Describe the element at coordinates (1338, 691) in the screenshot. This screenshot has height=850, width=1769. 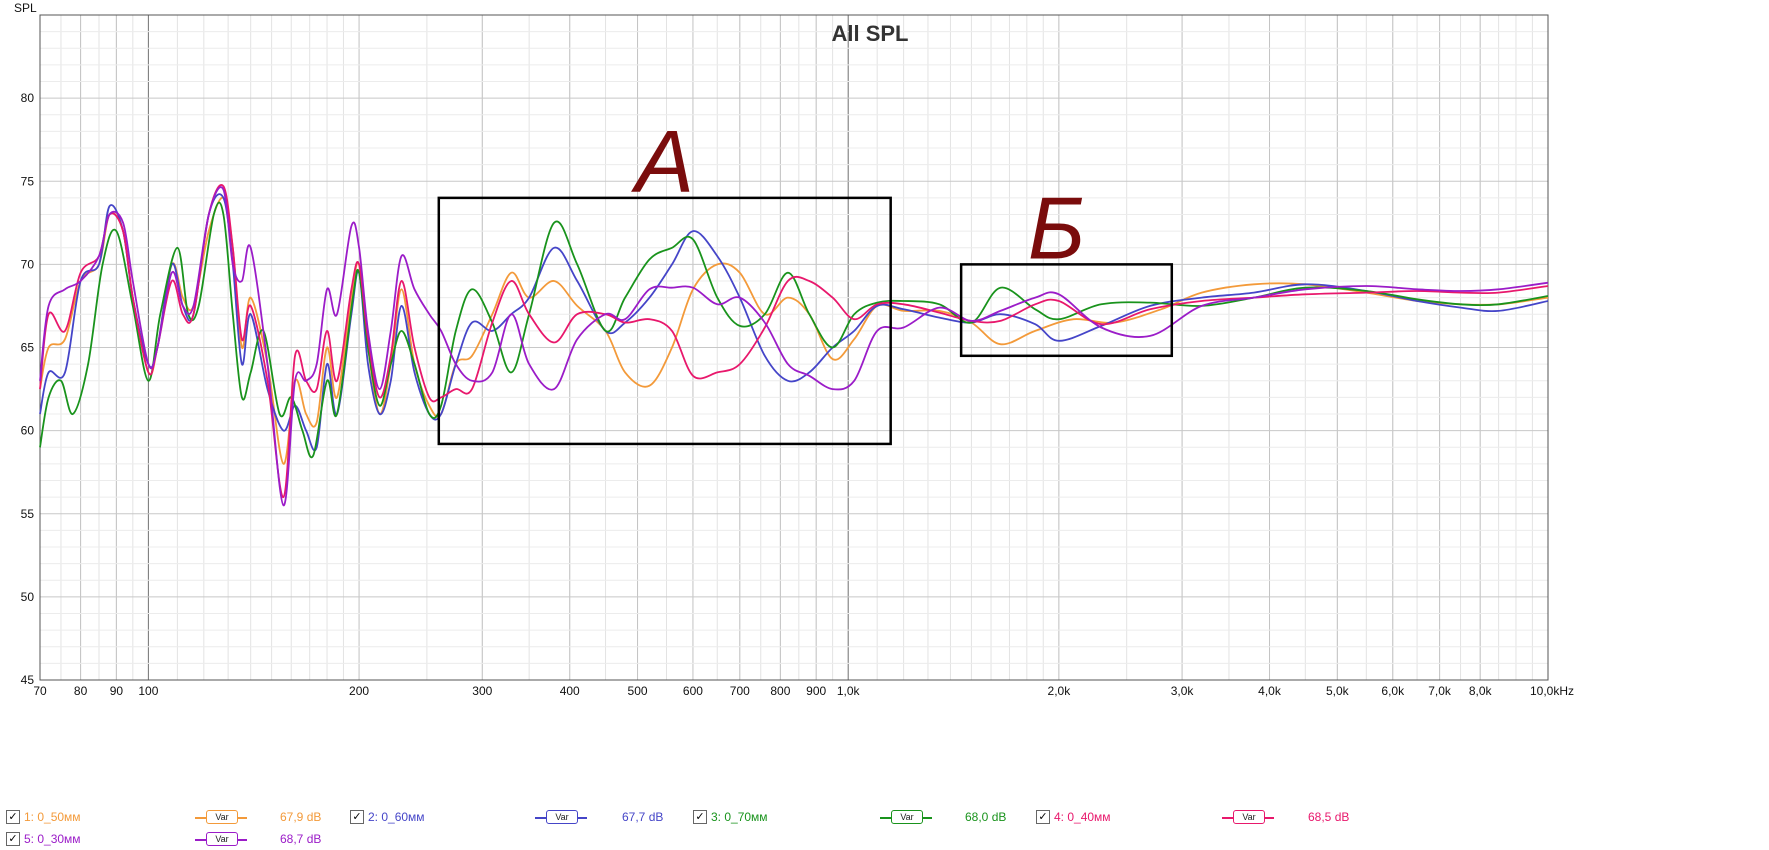
I see `x-tick-label: 5,0k` at that location.